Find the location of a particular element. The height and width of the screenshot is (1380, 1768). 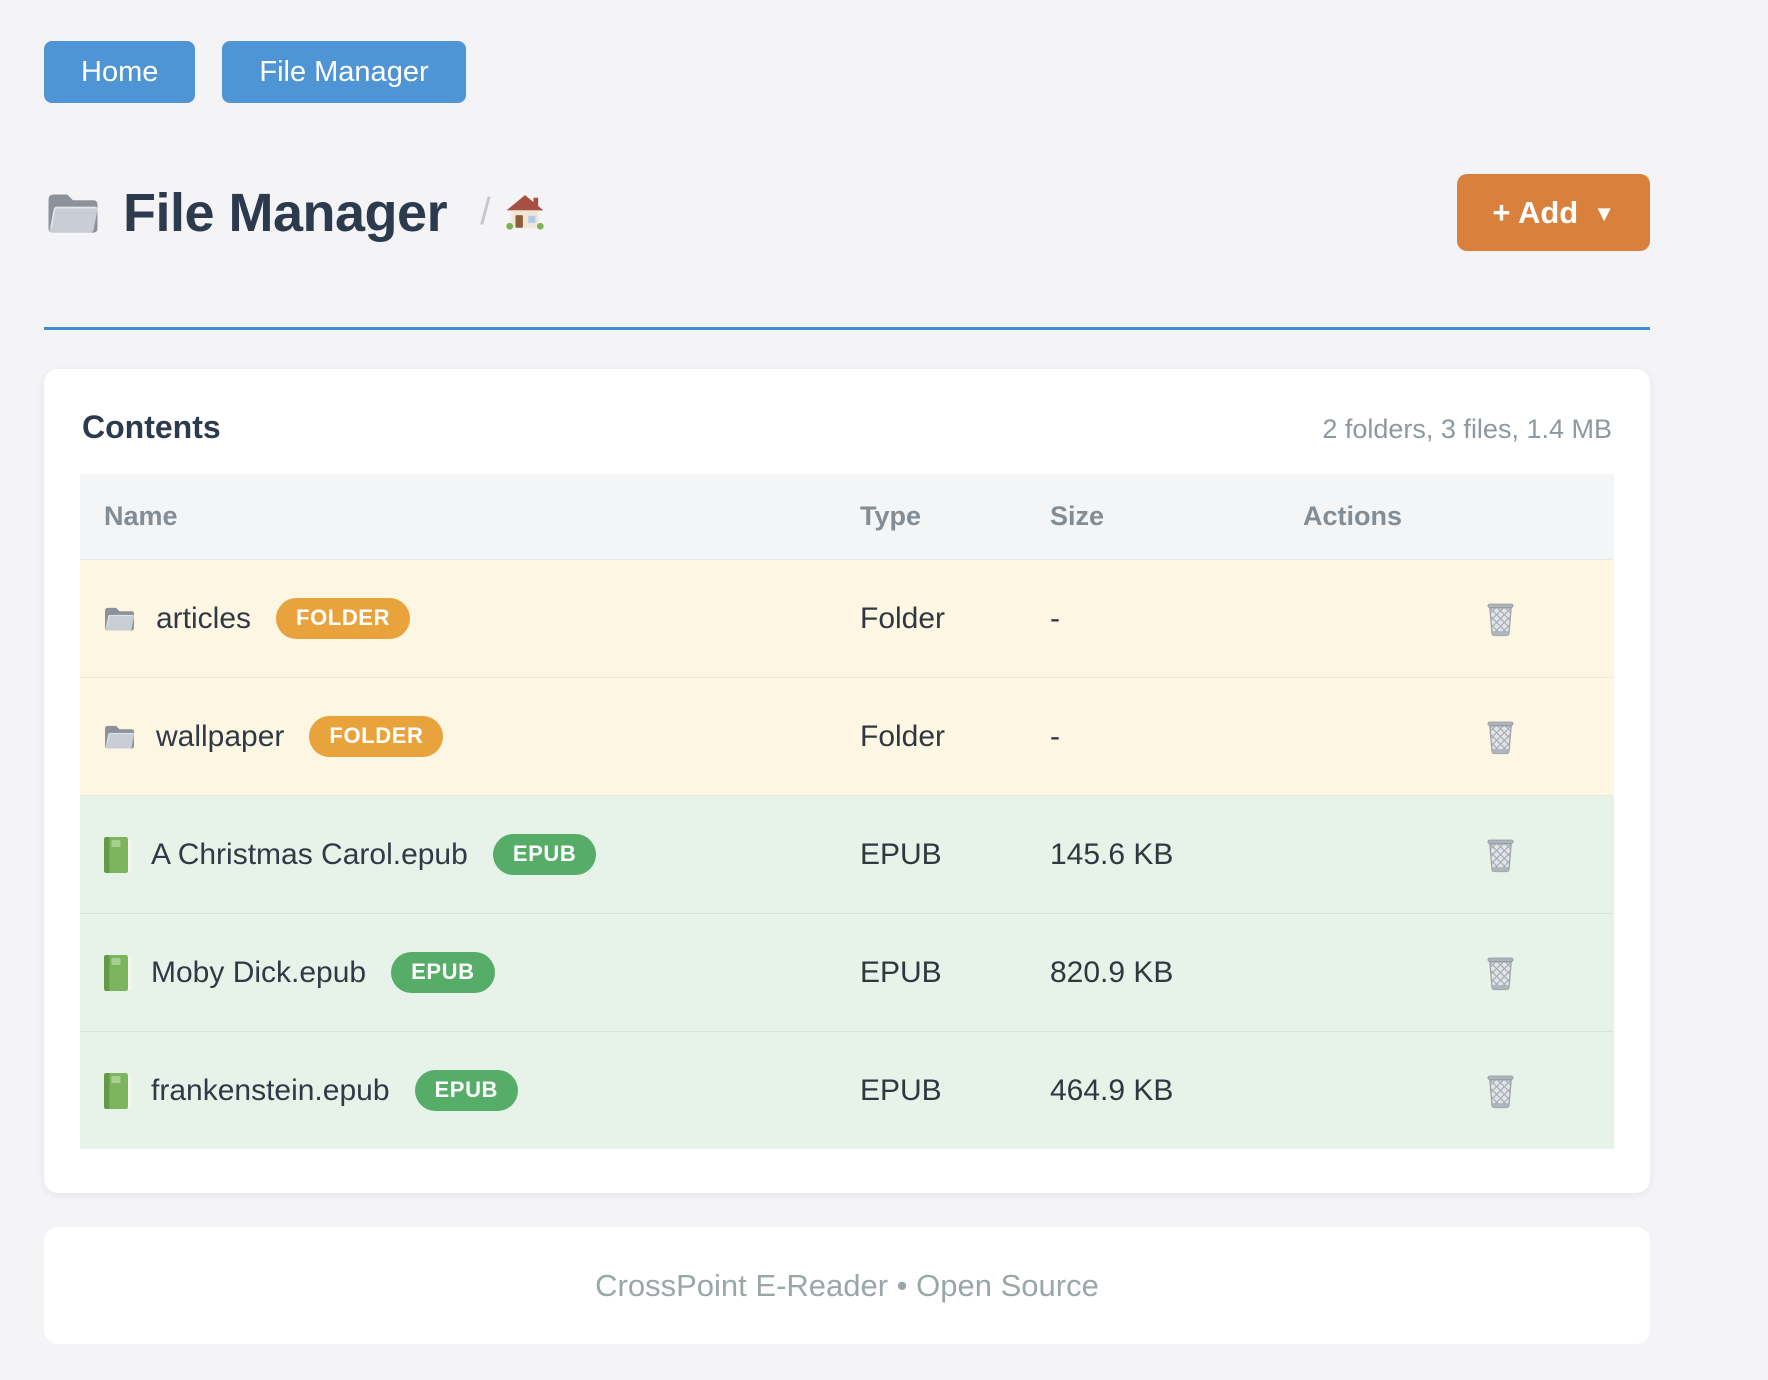

nav-file-manager-button: File Manager is located at coordinates (344, 72).